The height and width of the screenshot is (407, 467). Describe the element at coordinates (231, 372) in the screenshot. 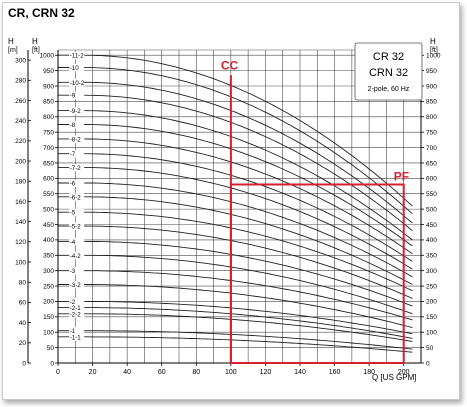

I see `x-tick-label: 100` at that location.